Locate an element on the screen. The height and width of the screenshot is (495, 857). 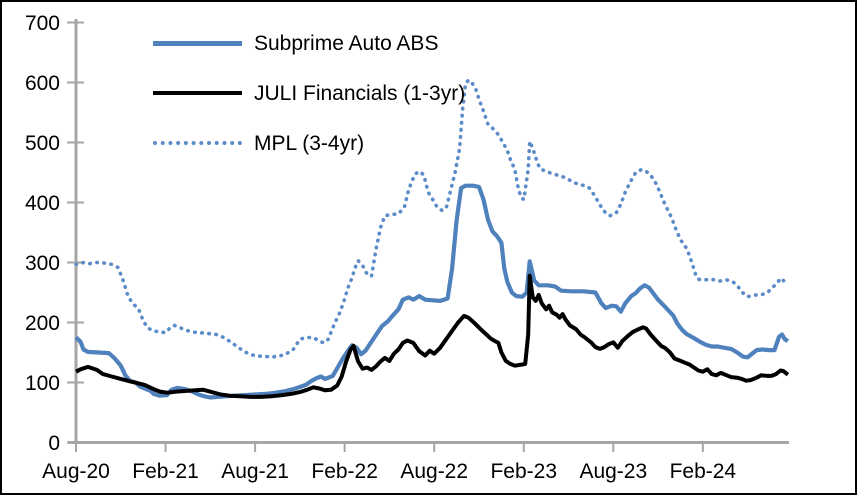
legend-line-swatch-solid-blue is located at coordinates (197, 43).